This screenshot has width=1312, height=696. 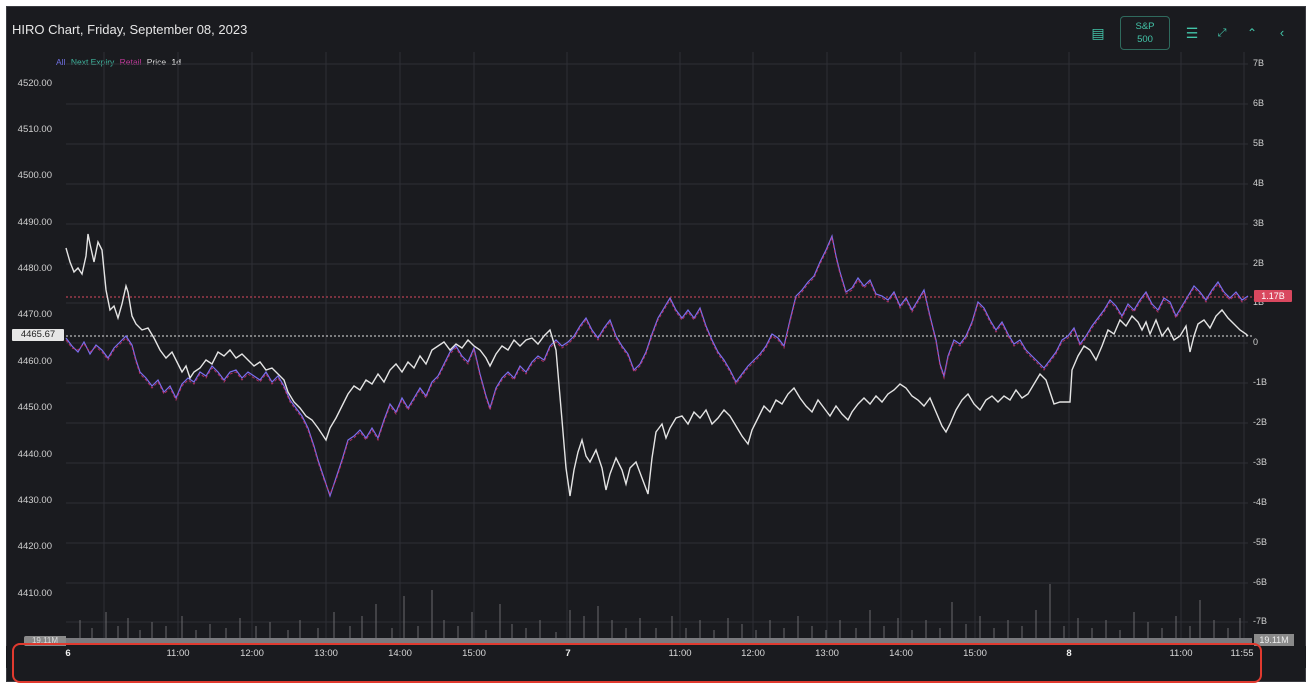 I want to click on y-left-tick: 4410.00, so click(x=34, y=593).